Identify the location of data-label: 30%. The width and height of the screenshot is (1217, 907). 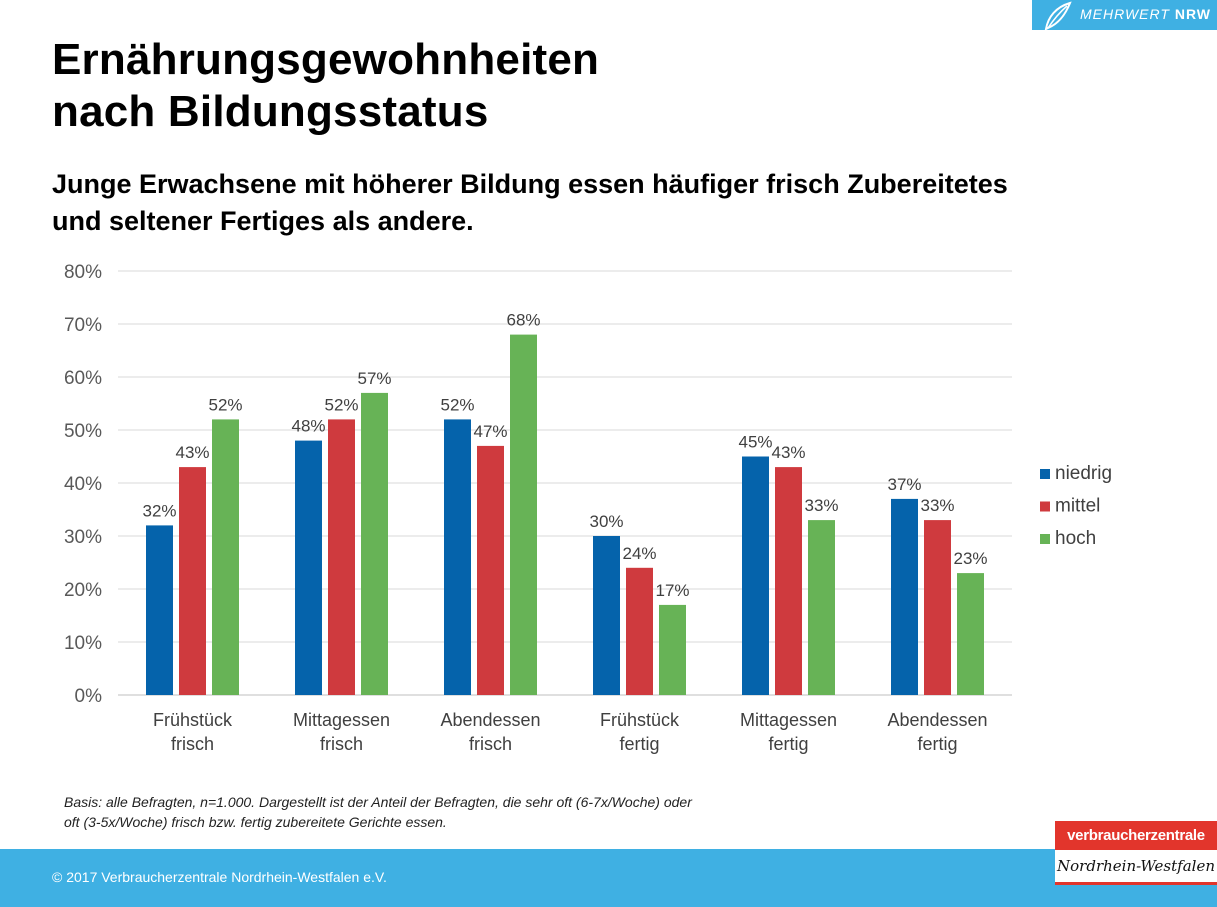
(606, 521).